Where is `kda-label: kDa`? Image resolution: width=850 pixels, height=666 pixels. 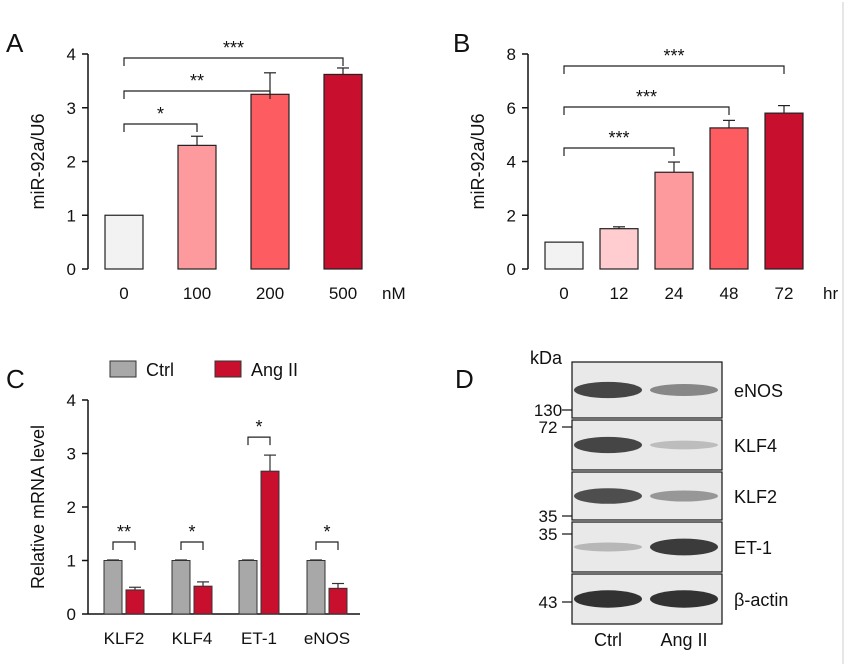
kda-label: kDa is located at coordinates (546, 358).